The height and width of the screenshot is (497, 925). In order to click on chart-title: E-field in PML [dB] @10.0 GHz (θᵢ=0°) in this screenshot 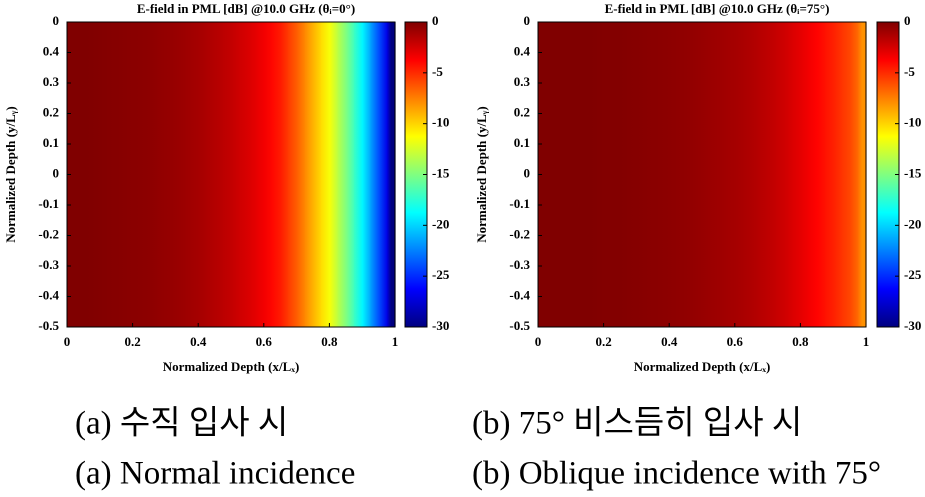, I will do `click(246, 8)`.